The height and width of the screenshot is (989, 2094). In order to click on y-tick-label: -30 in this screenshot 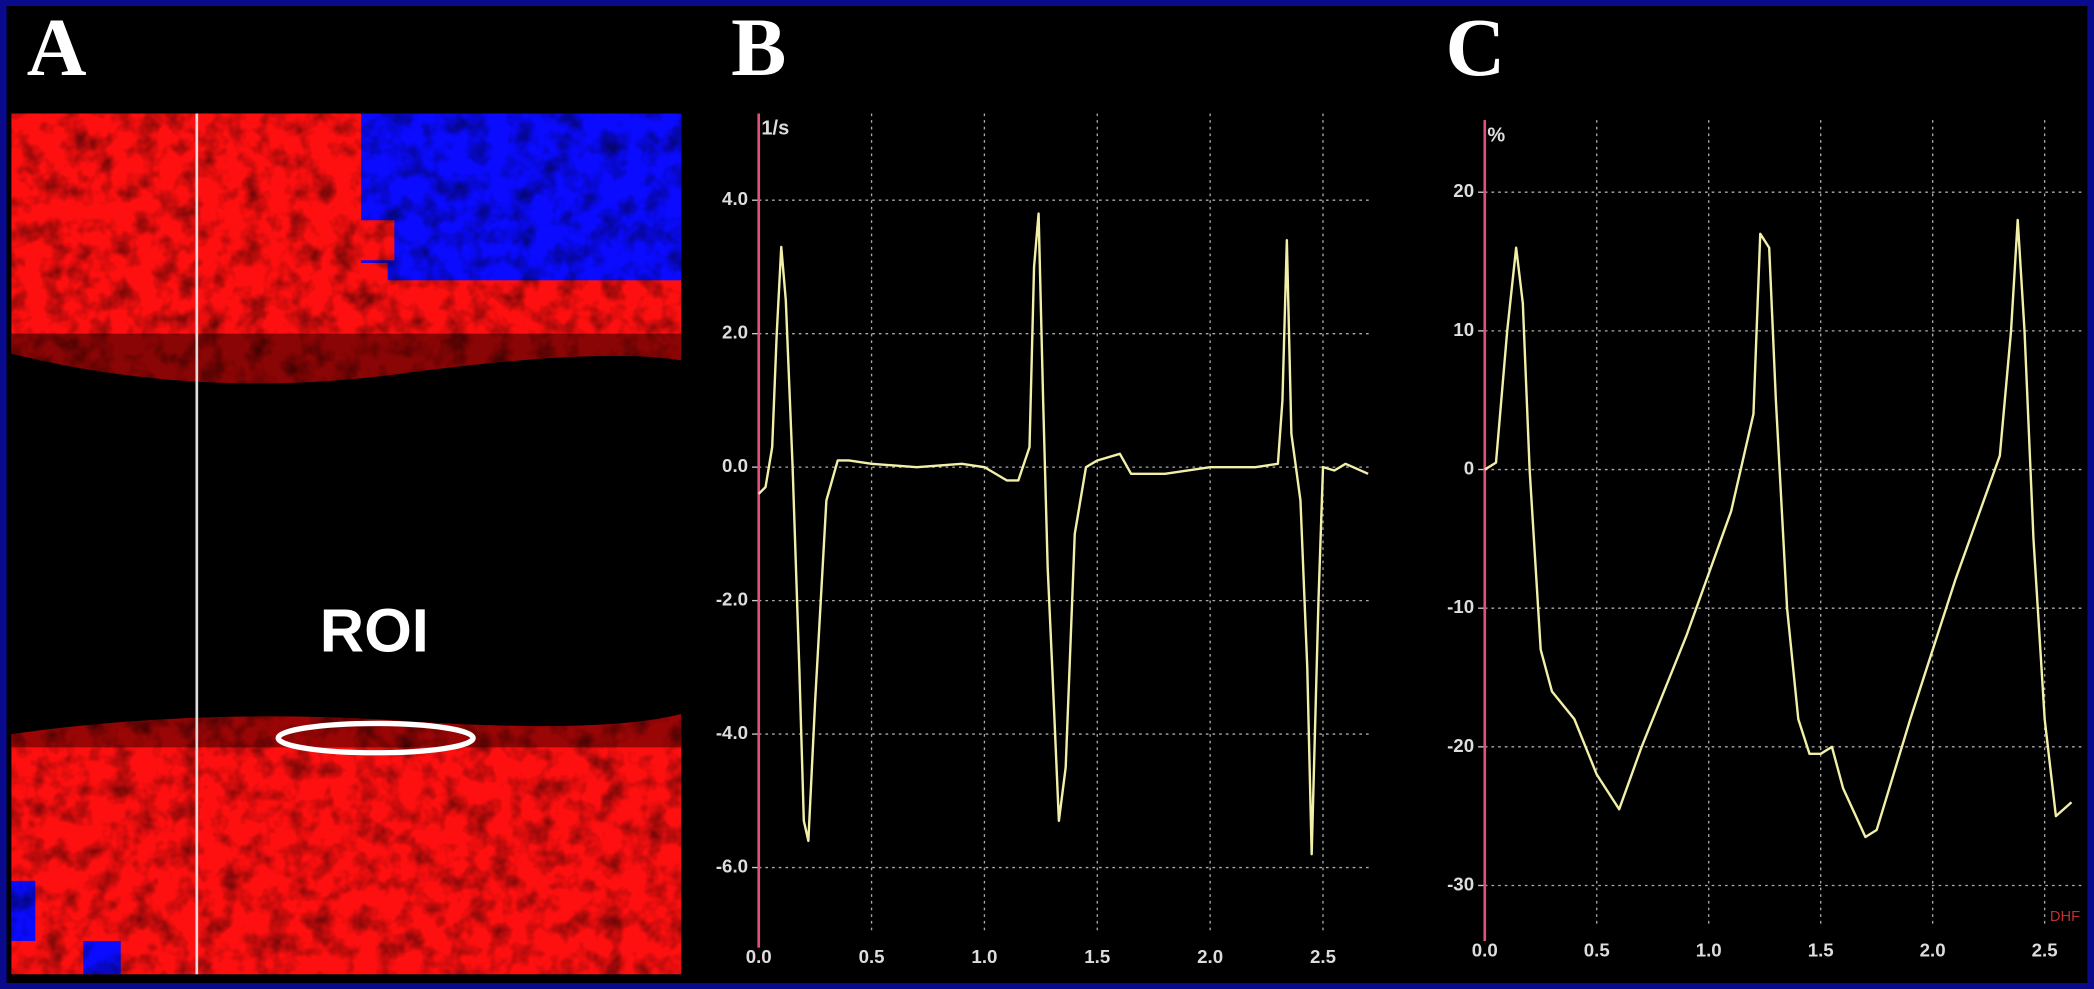, I will do `click(1460, 883)`.